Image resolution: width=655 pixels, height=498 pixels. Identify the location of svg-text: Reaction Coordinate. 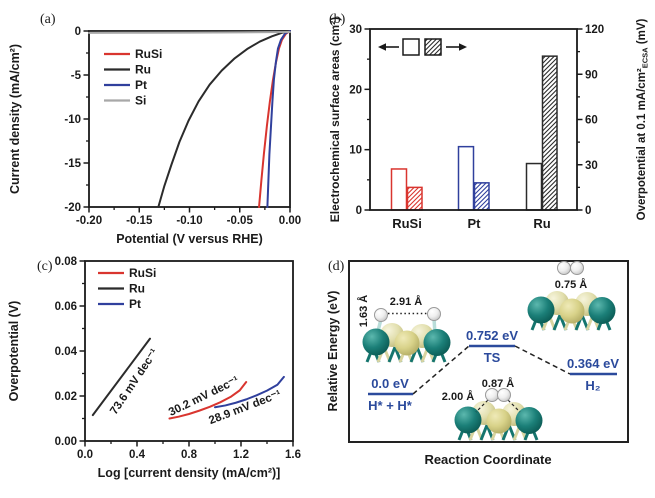
(487, 459).